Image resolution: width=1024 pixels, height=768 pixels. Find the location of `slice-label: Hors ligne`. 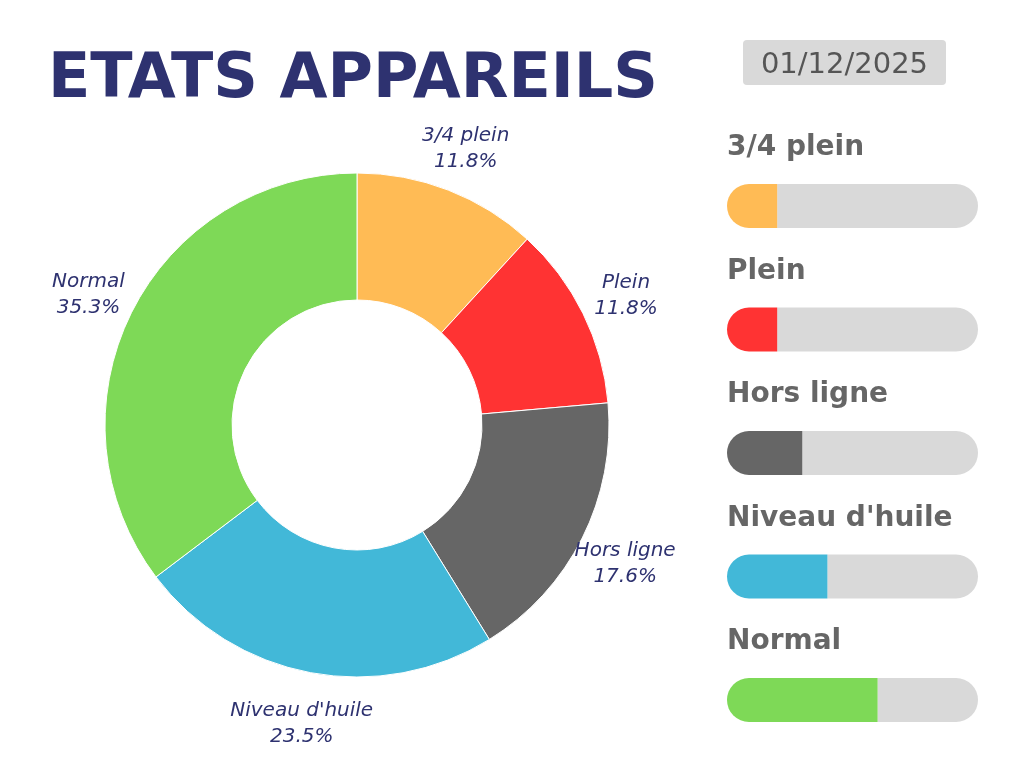

slice-label: Hors ligne is located at coordinates (625, 548).